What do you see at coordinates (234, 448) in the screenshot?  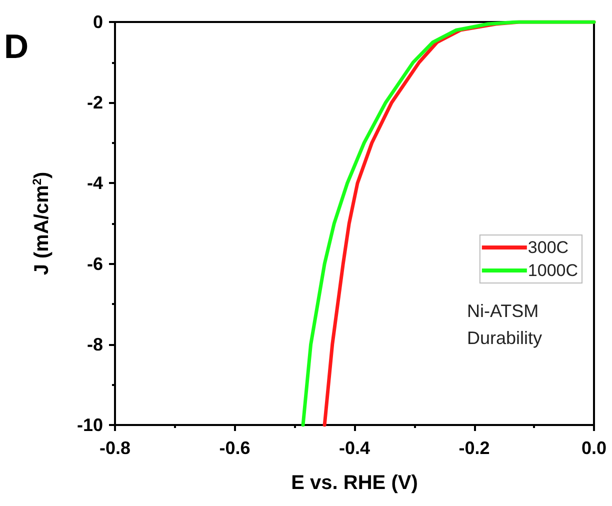 I see `x-tick-label: -0.6` at bounding box center [234, 448].